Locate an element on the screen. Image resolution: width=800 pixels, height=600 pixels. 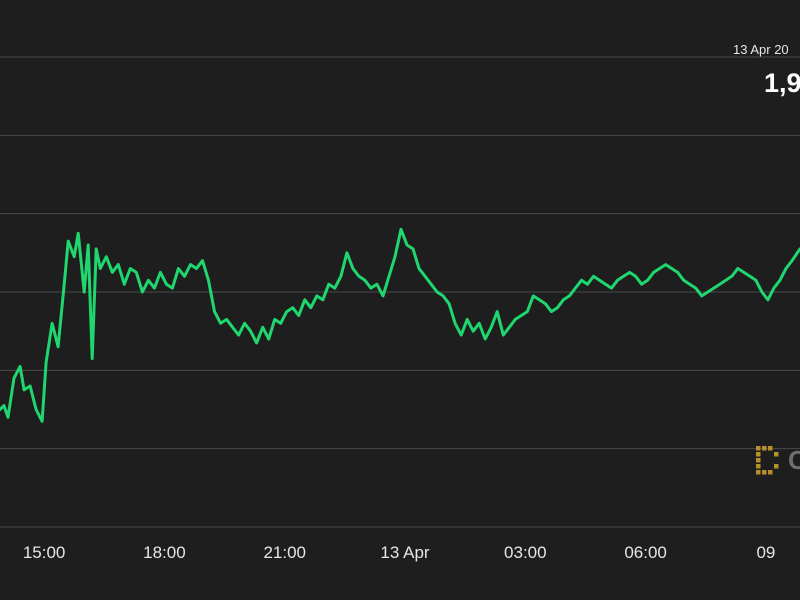
x-tick-label-2: 21:00 is located at coordinates (284, 552).